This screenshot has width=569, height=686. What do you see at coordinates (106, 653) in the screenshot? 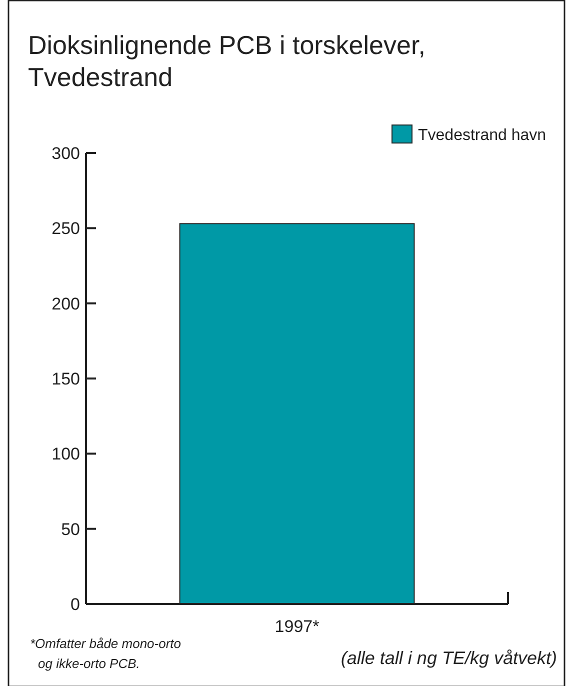
I see `text: *Omfatter både mono-orto og ikke-orto PCB.` at bounding box center [106, 653].